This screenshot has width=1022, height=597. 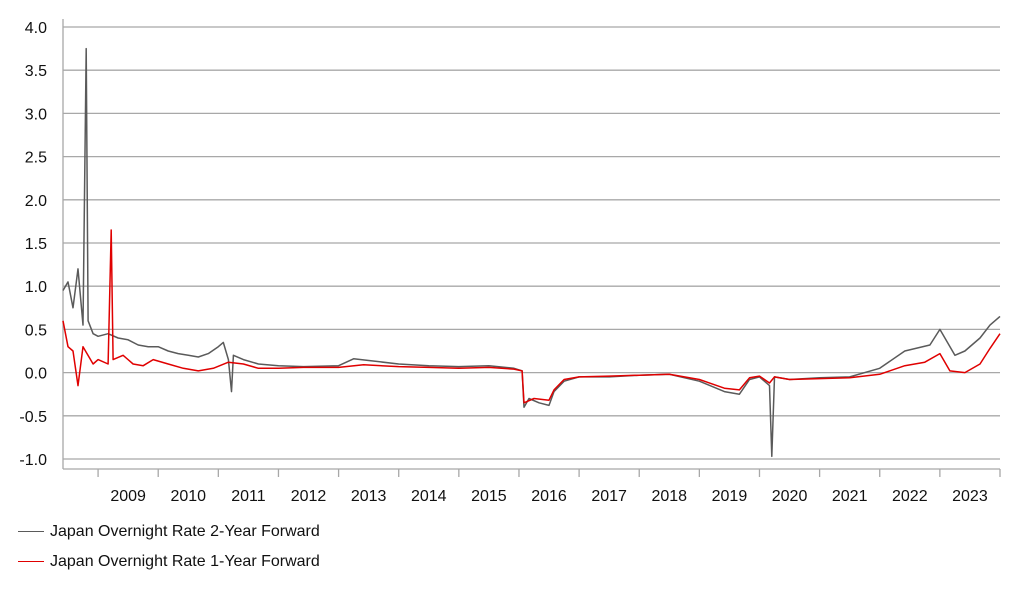 What do you see at coordinates (36, 28) in the screenshot?
I see `y-tick-label: 4.0` at bounding box center [36, 28].